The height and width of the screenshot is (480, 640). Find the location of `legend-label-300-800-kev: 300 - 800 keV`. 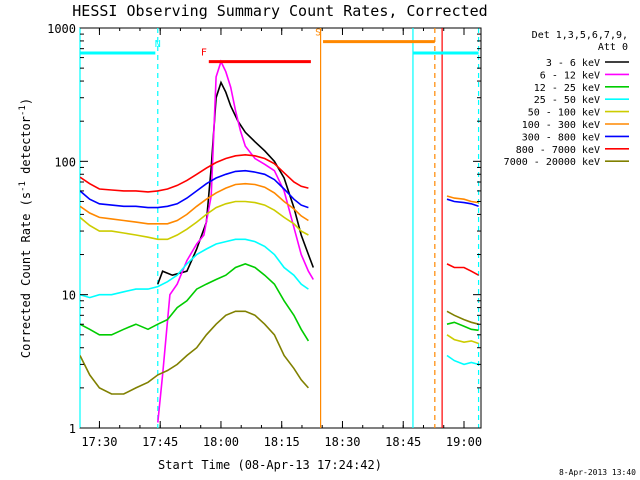

legend-label-300-800-kev: 300 - 800 keV is located at coordinates (561, 137).